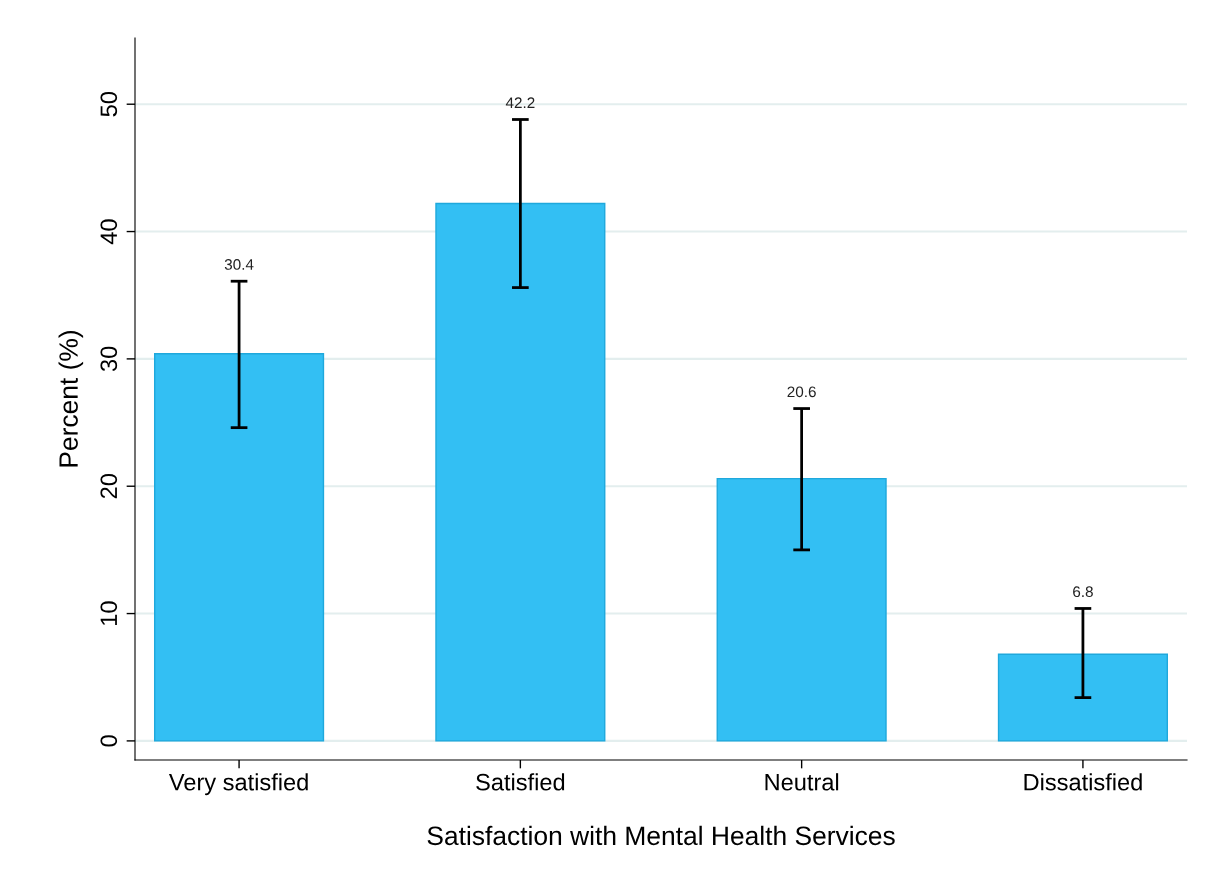 The width and height of the screenshot is (1208, 878). Describe the element at coordinates (520, 782) in the screenshot. I see `x-tick-label: Satisfied` at that location.